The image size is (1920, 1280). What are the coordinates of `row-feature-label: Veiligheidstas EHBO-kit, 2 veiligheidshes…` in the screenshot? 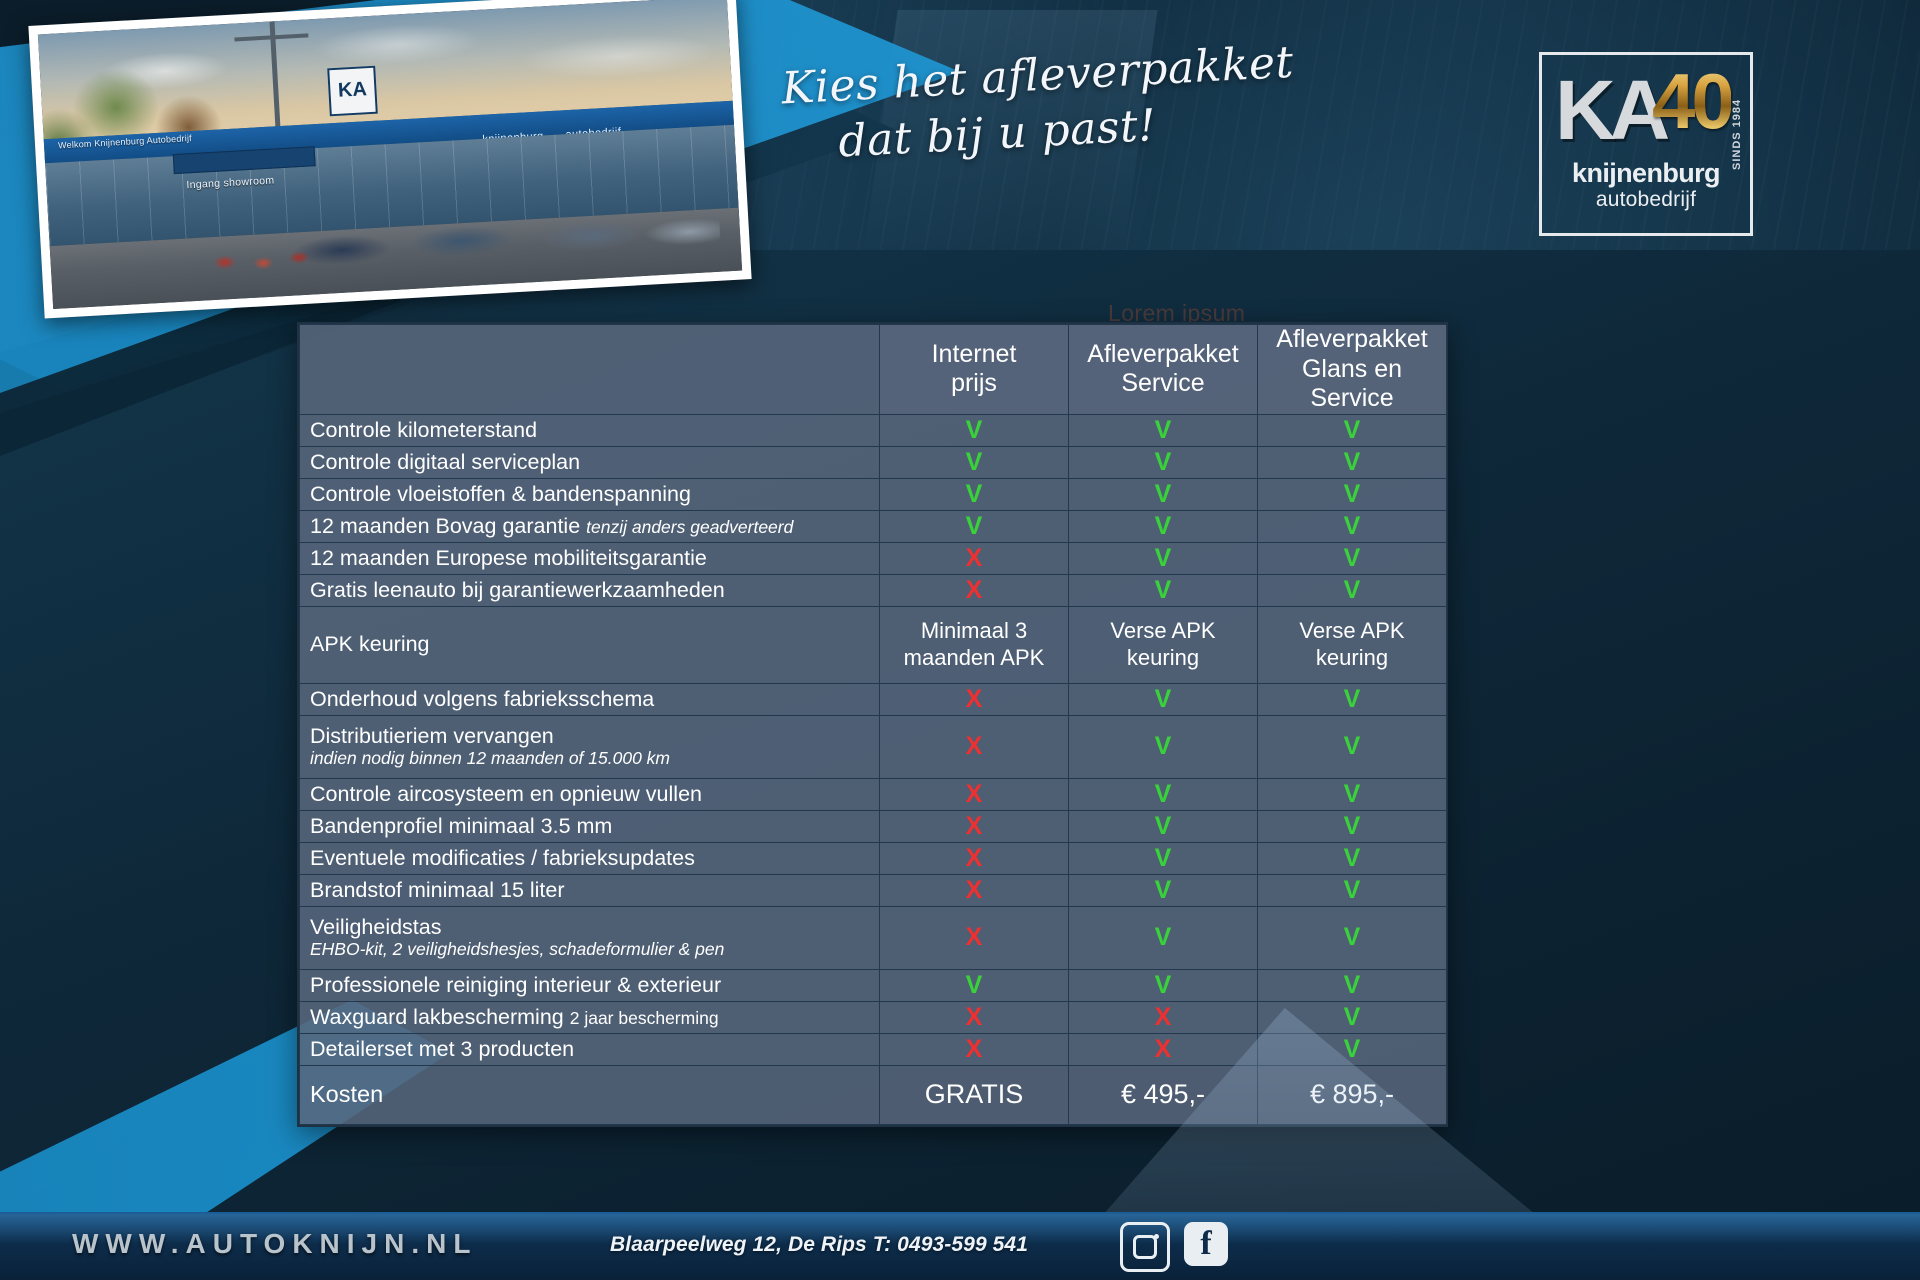 It's located at (589, 937).